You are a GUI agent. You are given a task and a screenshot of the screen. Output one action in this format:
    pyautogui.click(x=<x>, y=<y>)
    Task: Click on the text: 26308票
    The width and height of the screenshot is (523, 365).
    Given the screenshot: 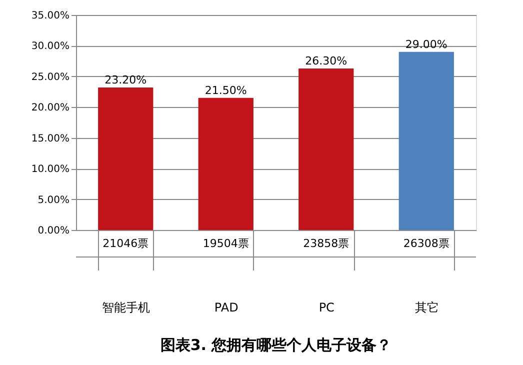 What is the action you would take?
    pyautogui.click(x=426, y=243)
    